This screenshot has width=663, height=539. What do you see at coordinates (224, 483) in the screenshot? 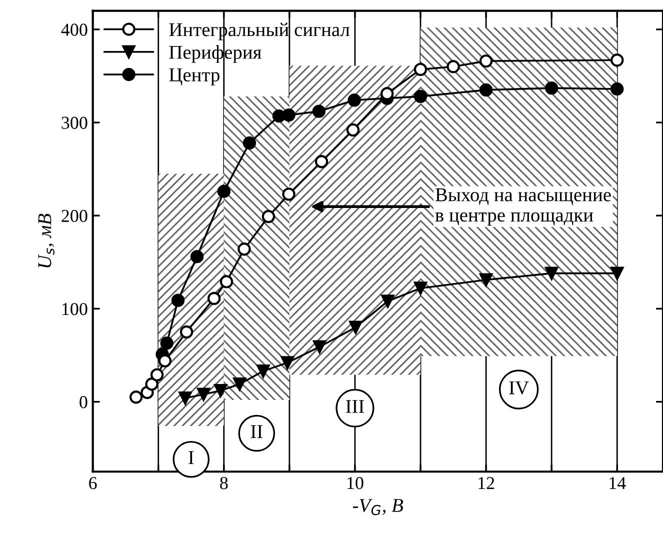
I see `x-tick-label: 8` at bounding box center [224, 483].